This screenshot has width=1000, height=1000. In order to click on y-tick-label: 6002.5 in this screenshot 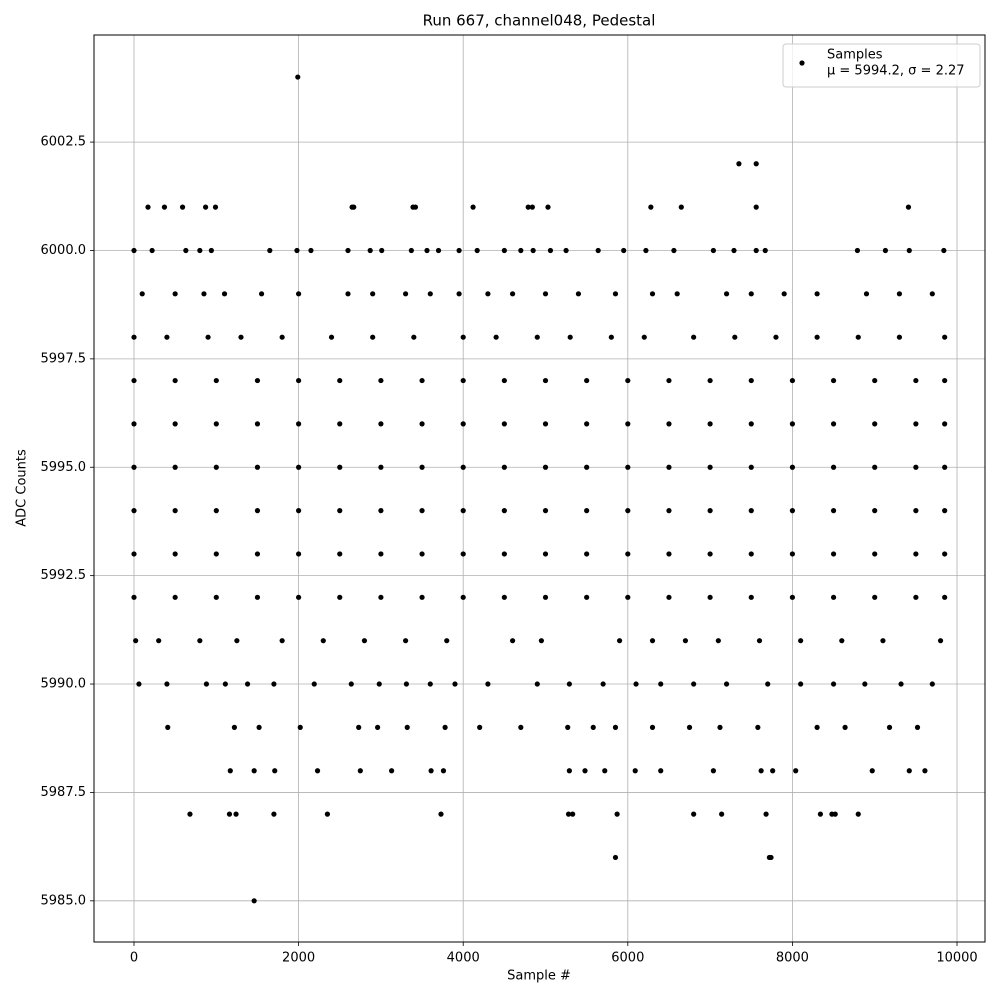, I will do `click(64, 142)`.